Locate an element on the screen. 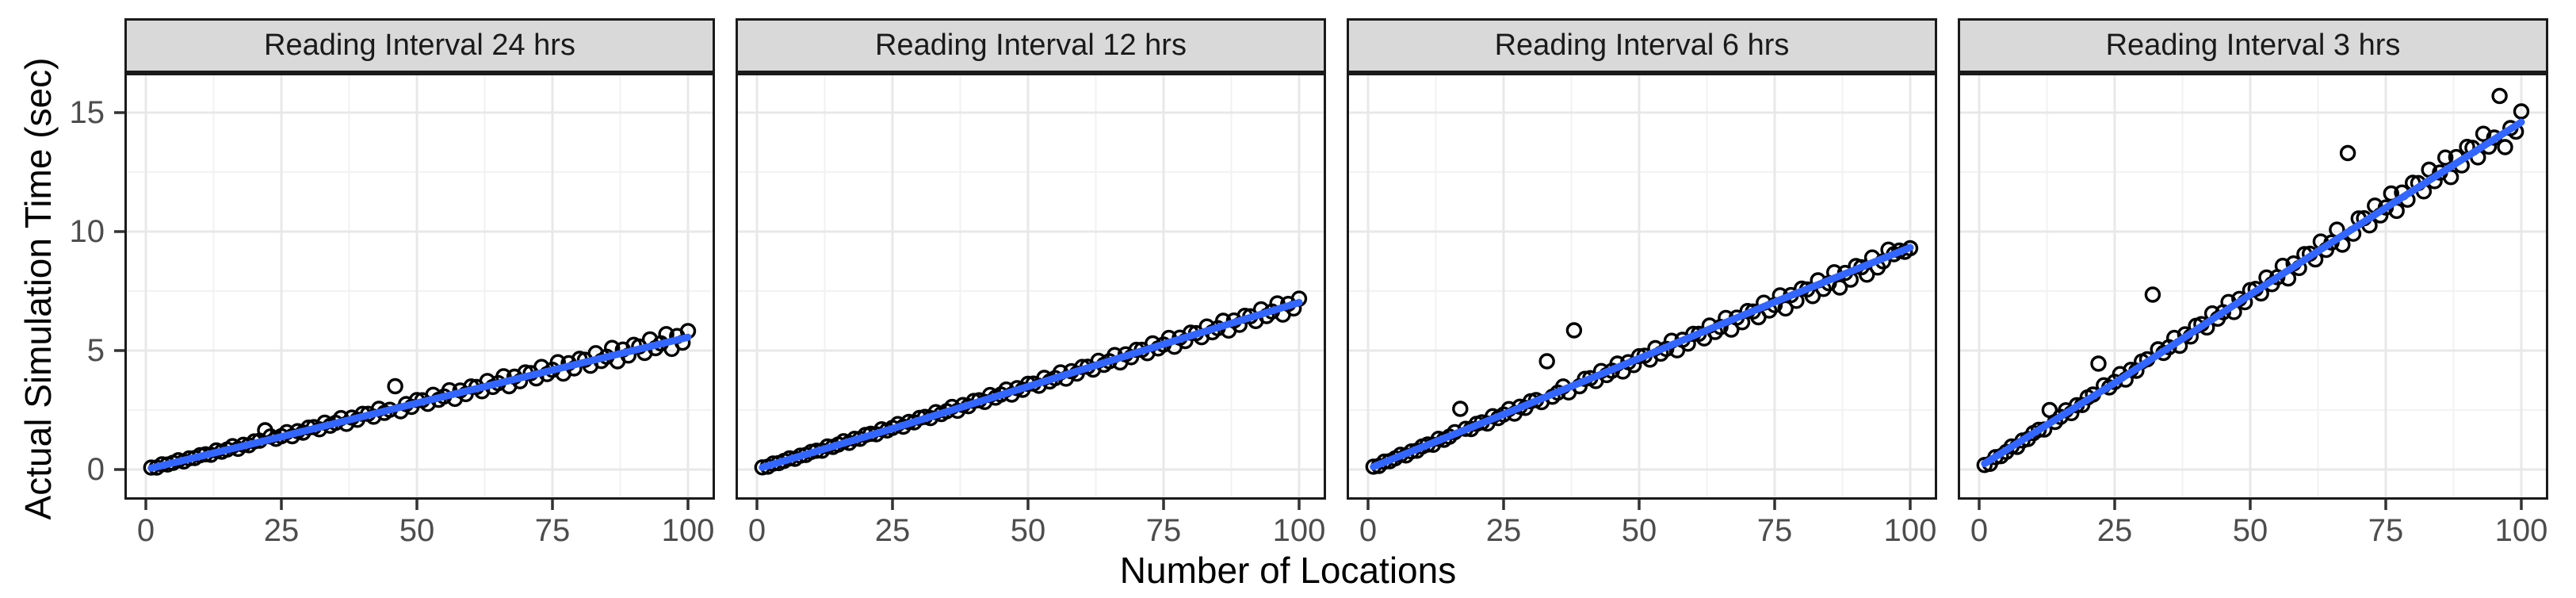 The image size is (2576, 598). facet-strip: Reading Interval 24 hrs is located at coordinates (419, 45).